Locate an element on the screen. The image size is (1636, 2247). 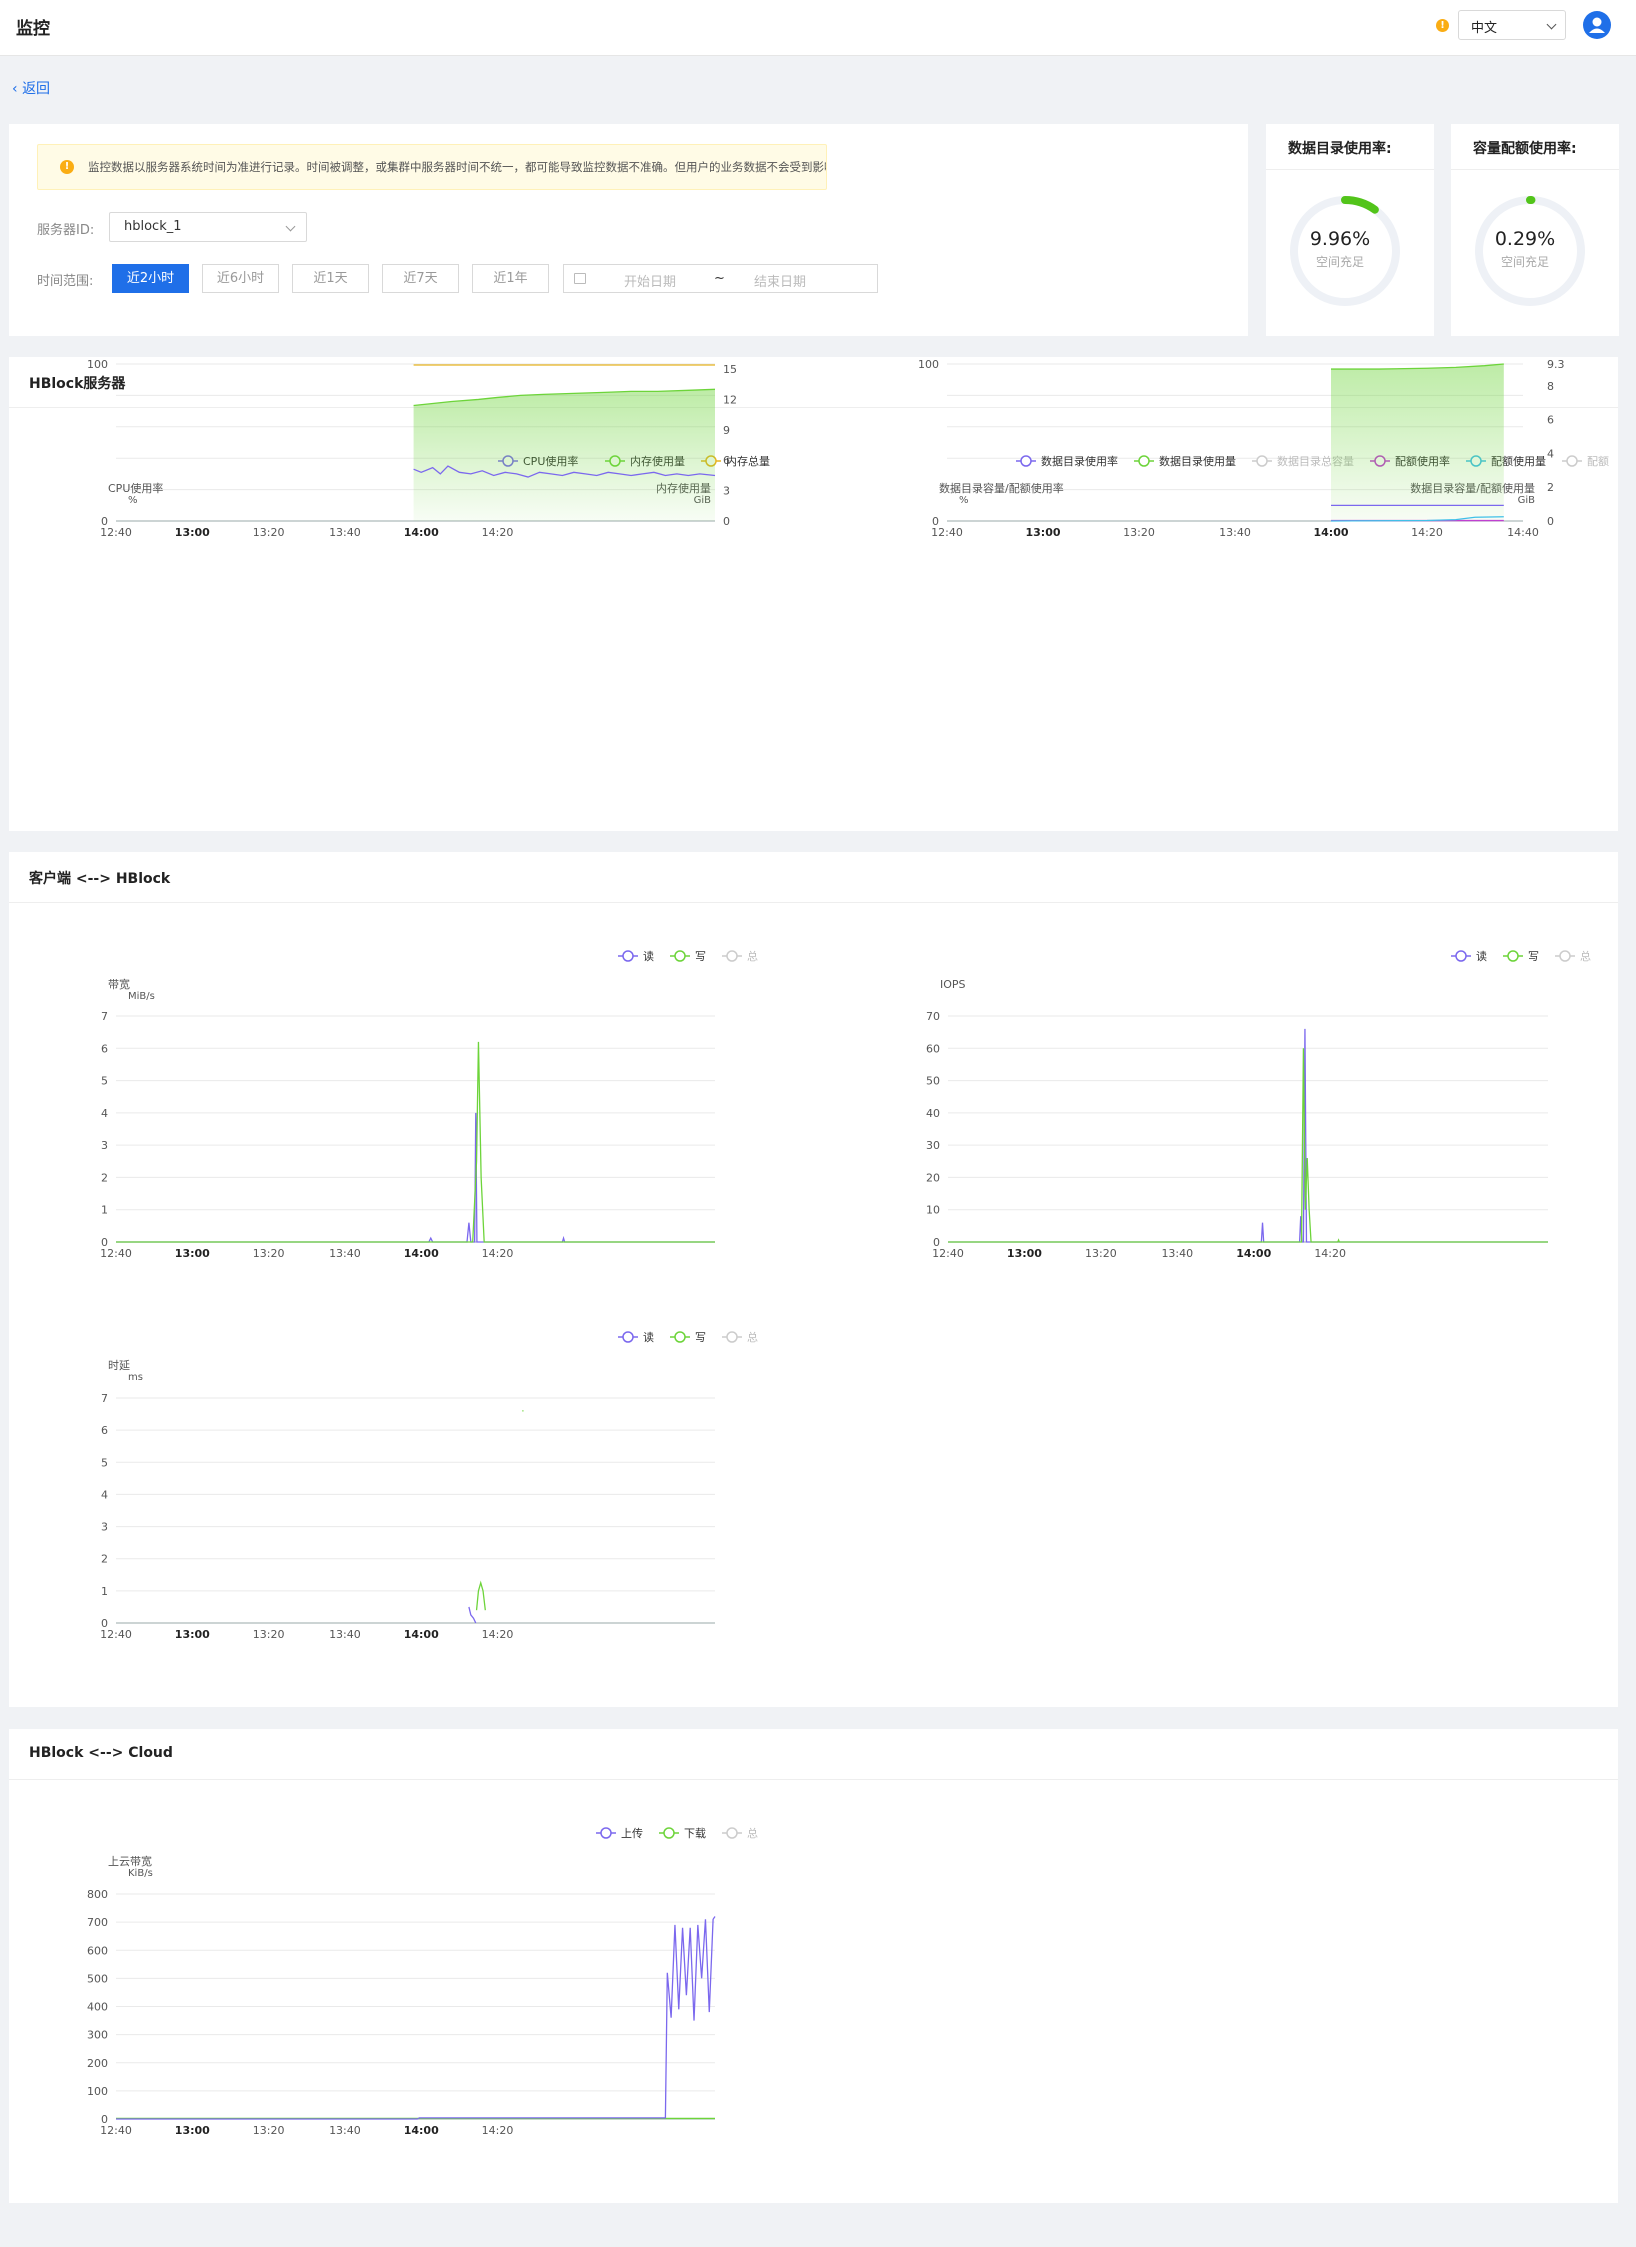
section-title: 客户端 <--> HBlock is located at coordinates (100, 879).